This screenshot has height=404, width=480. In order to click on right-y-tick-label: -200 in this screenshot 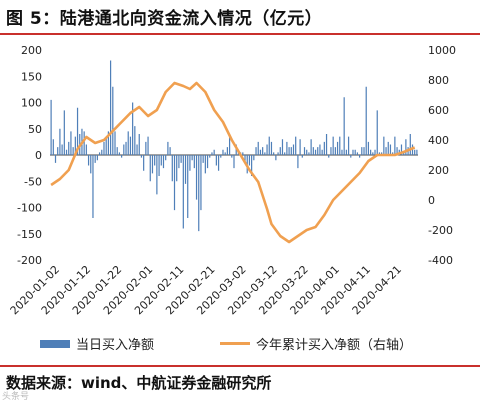, I will do `click(440, 230)`.